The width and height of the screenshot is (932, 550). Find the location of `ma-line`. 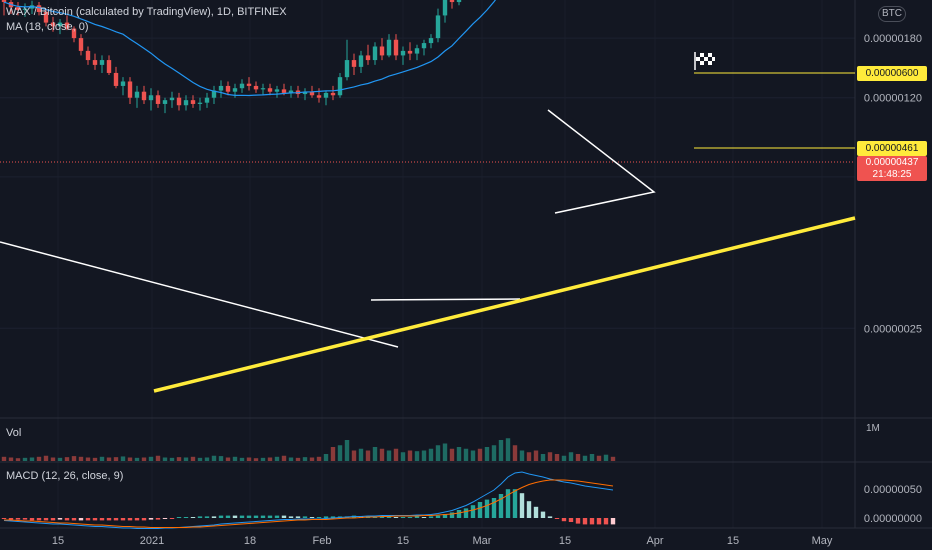

ma-line is located at coordinates (250, 48).